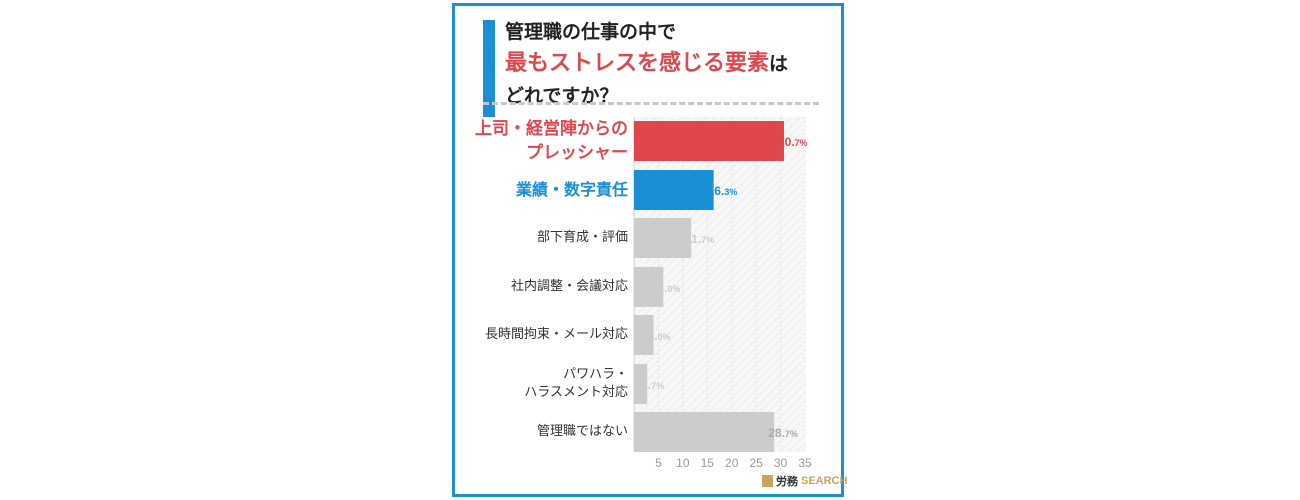 The width and height of the screenshot is (1300, 500). I want to click on logo-kanji: 労務, so click(787, 481).